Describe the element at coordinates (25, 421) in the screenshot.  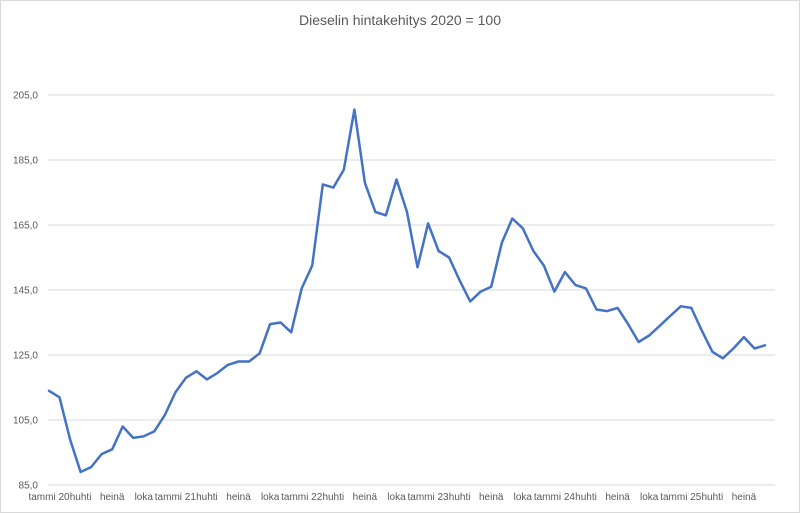
I see `y-tick-label: 105,0` at that location.